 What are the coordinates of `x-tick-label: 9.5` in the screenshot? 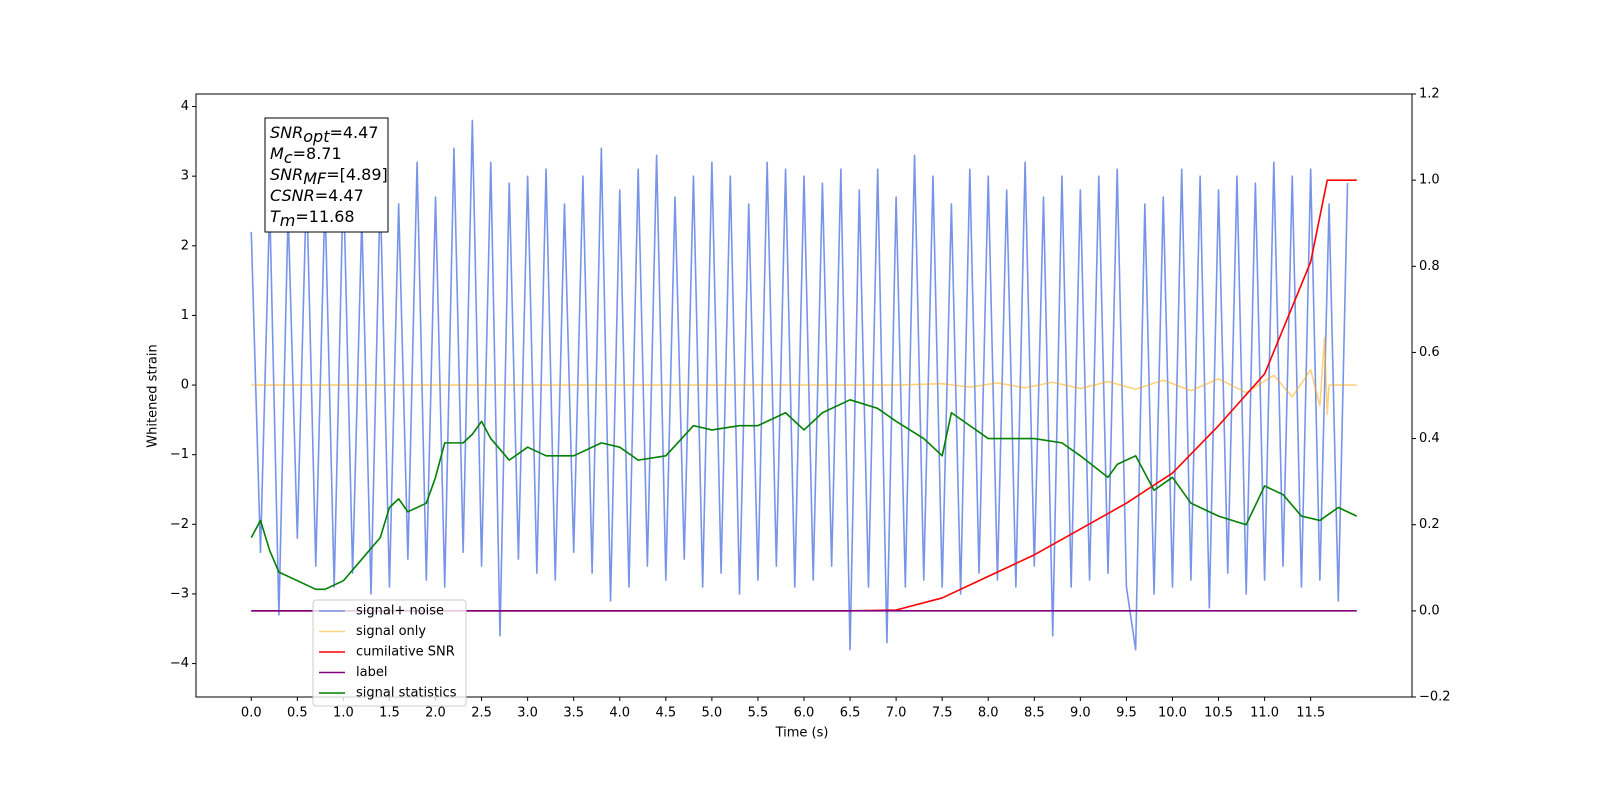 It's located at (1126, 713).